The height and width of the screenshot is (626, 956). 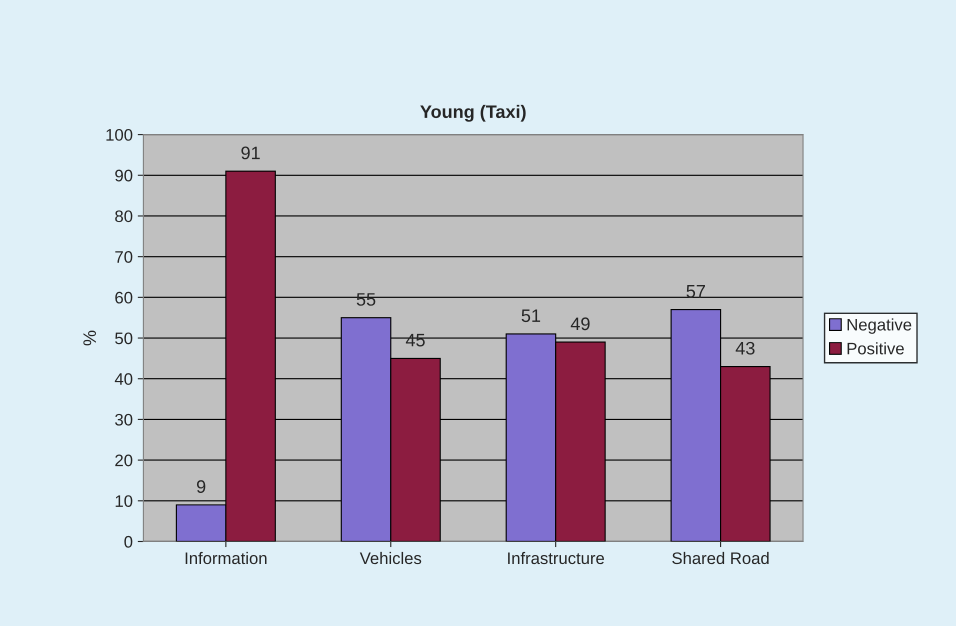 I want to click on y-tick-label: 20, so click(x=123, y=460).